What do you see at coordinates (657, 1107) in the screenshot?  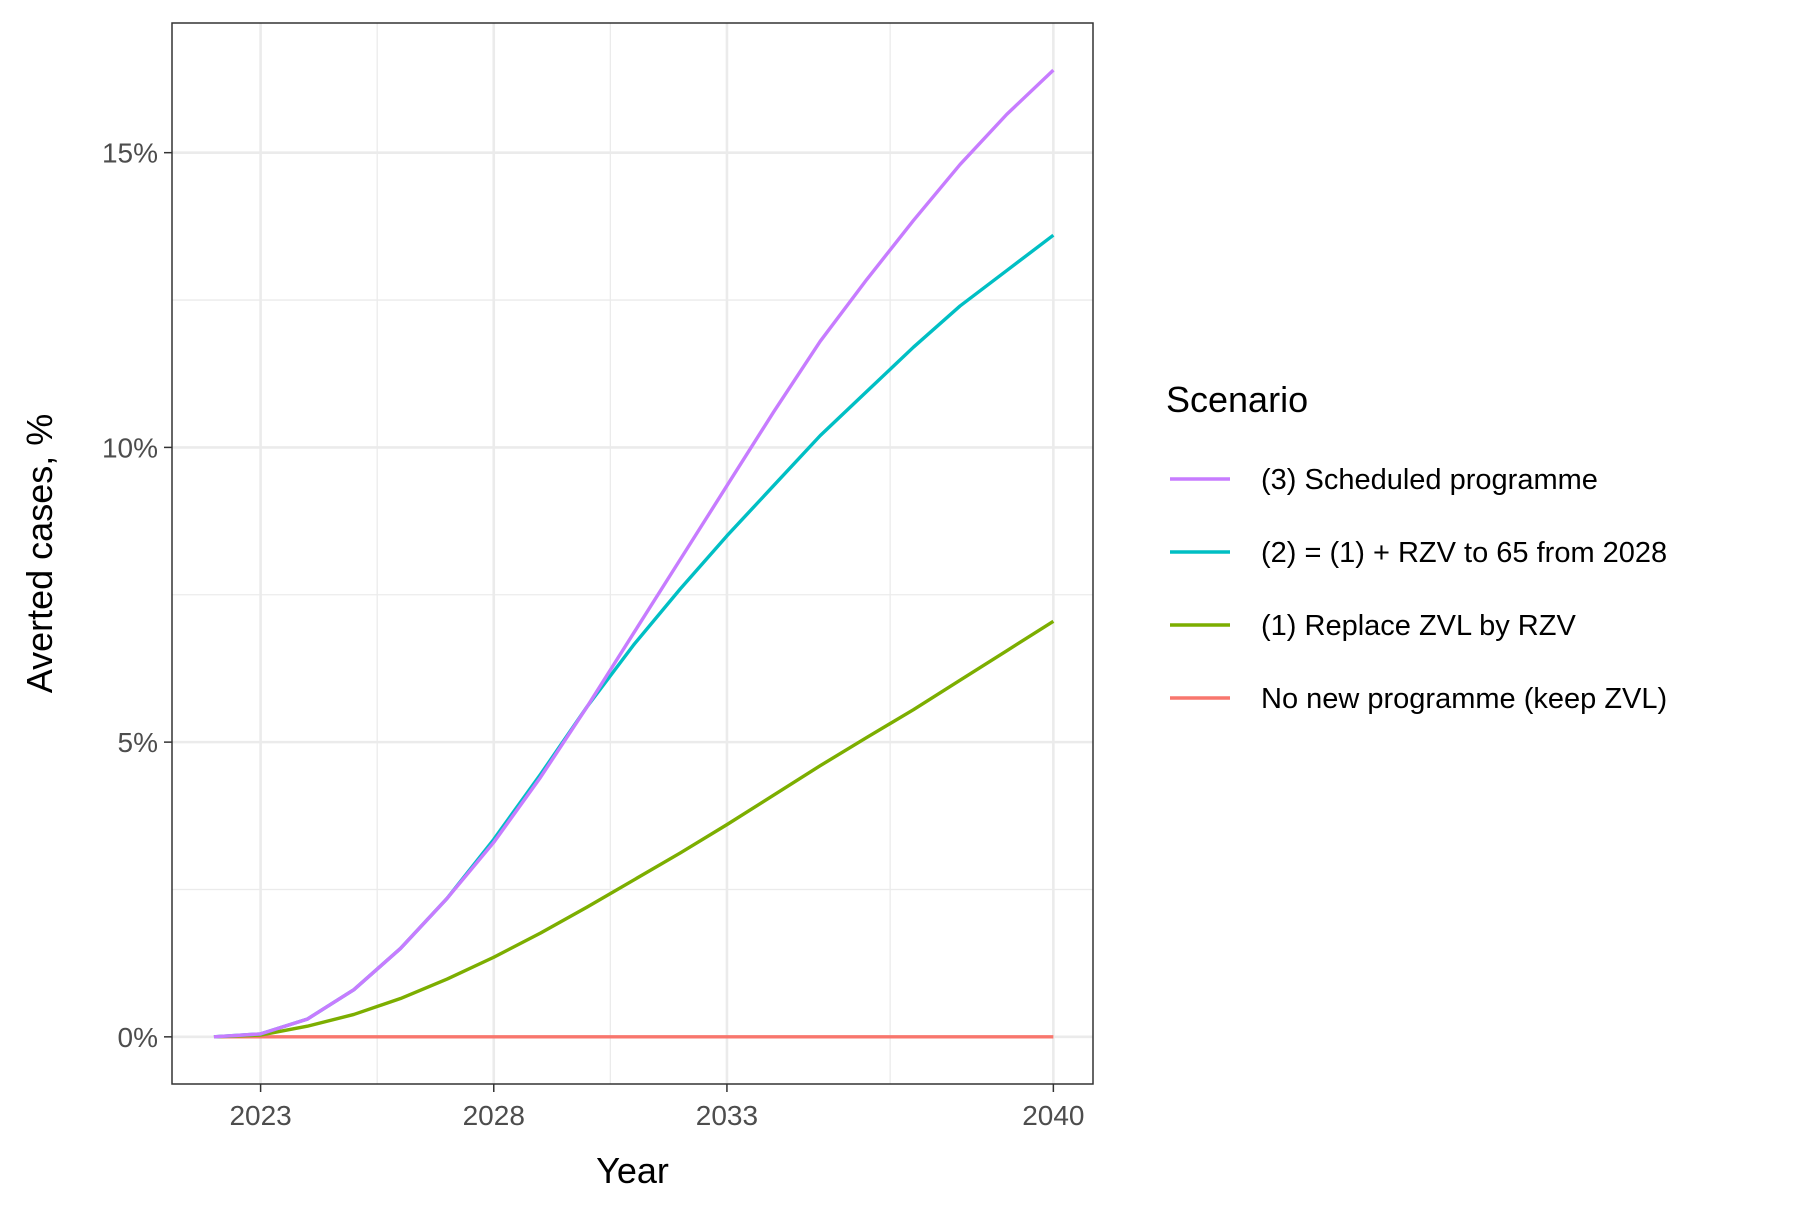 I see `x-axis: 2023 2028 2033 2040` at bounding box center [657, 1107].